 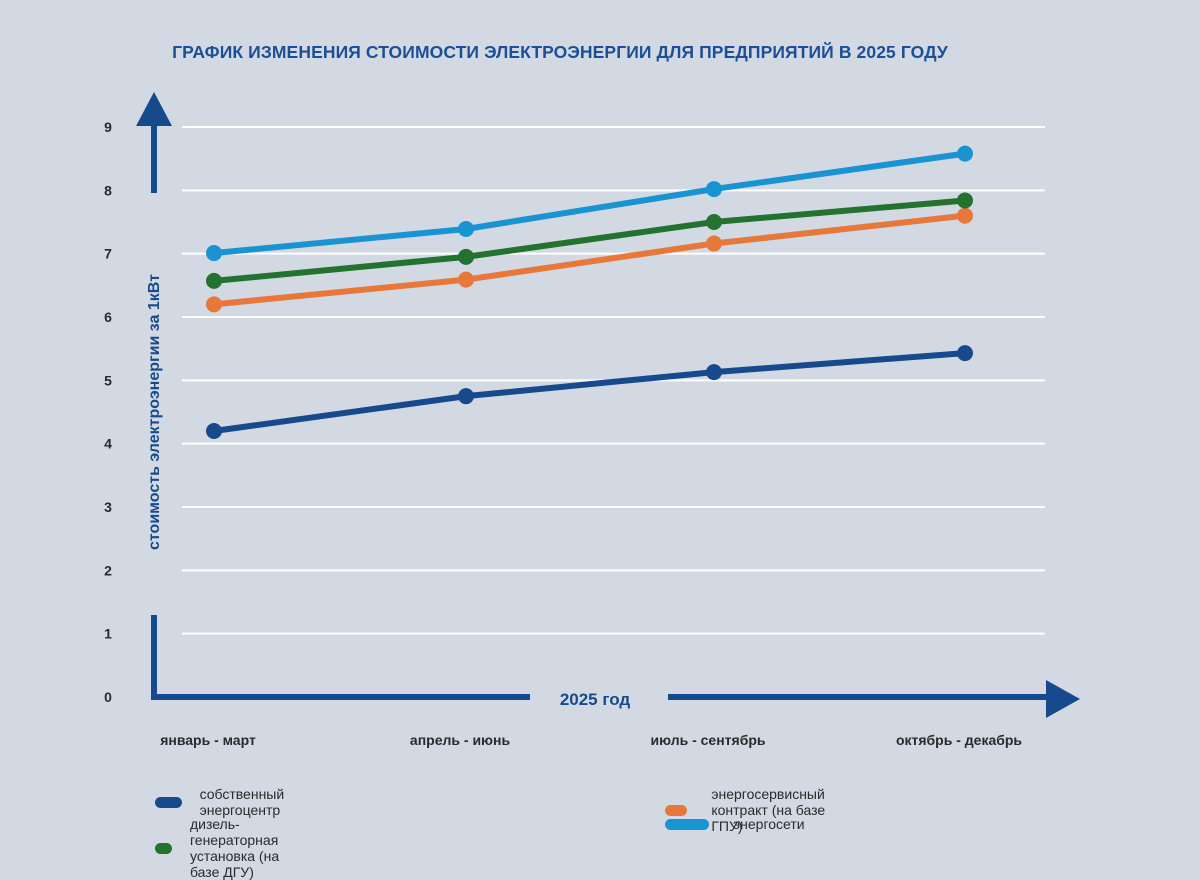 I want to click on x-tick-label: январь - март, so click(x=208, y=740).